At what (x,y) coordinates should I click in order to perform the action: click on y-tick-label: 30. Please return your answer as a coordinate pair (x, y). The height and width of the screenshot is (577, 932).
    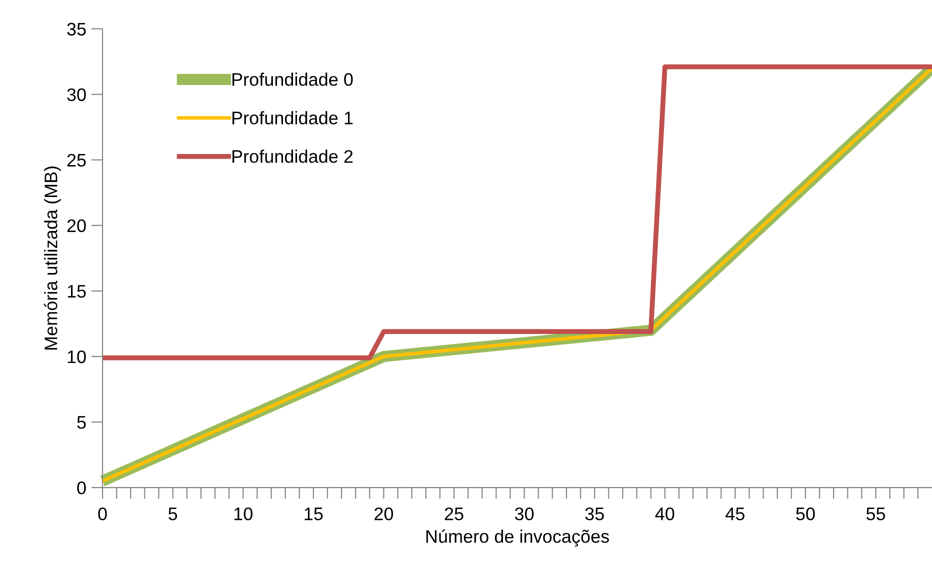
    Looking at the image, I should click on (76, 95).